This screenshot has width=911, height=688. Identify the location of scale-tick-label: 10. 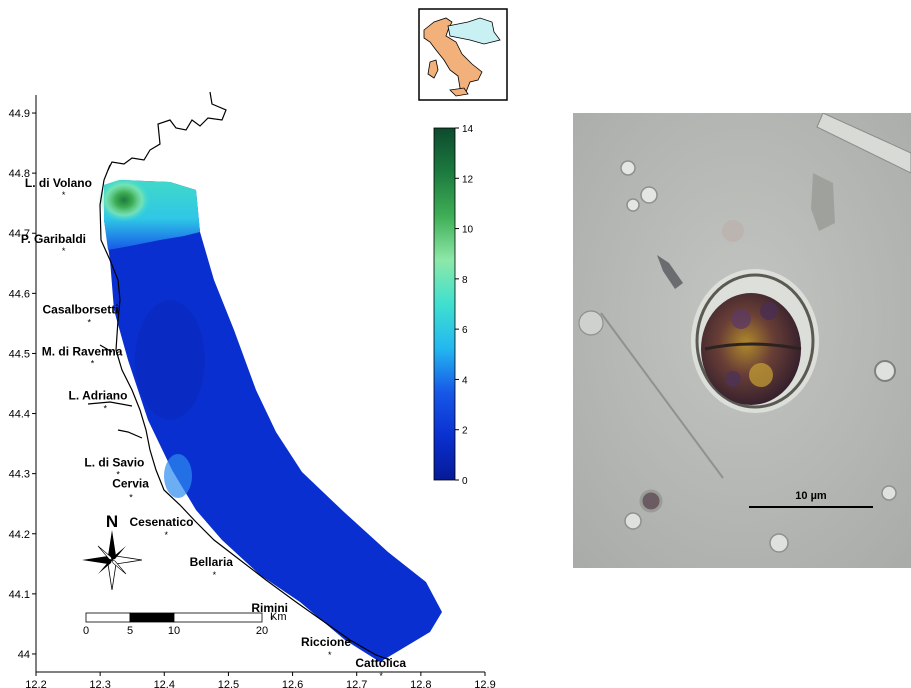
(174, 631).